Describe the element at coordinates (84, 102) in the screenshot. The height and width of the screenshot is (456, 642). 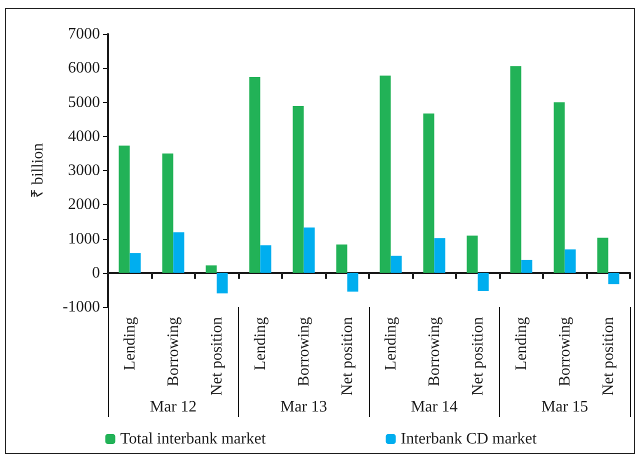
I see `y-tick-label: 5000` at that location.